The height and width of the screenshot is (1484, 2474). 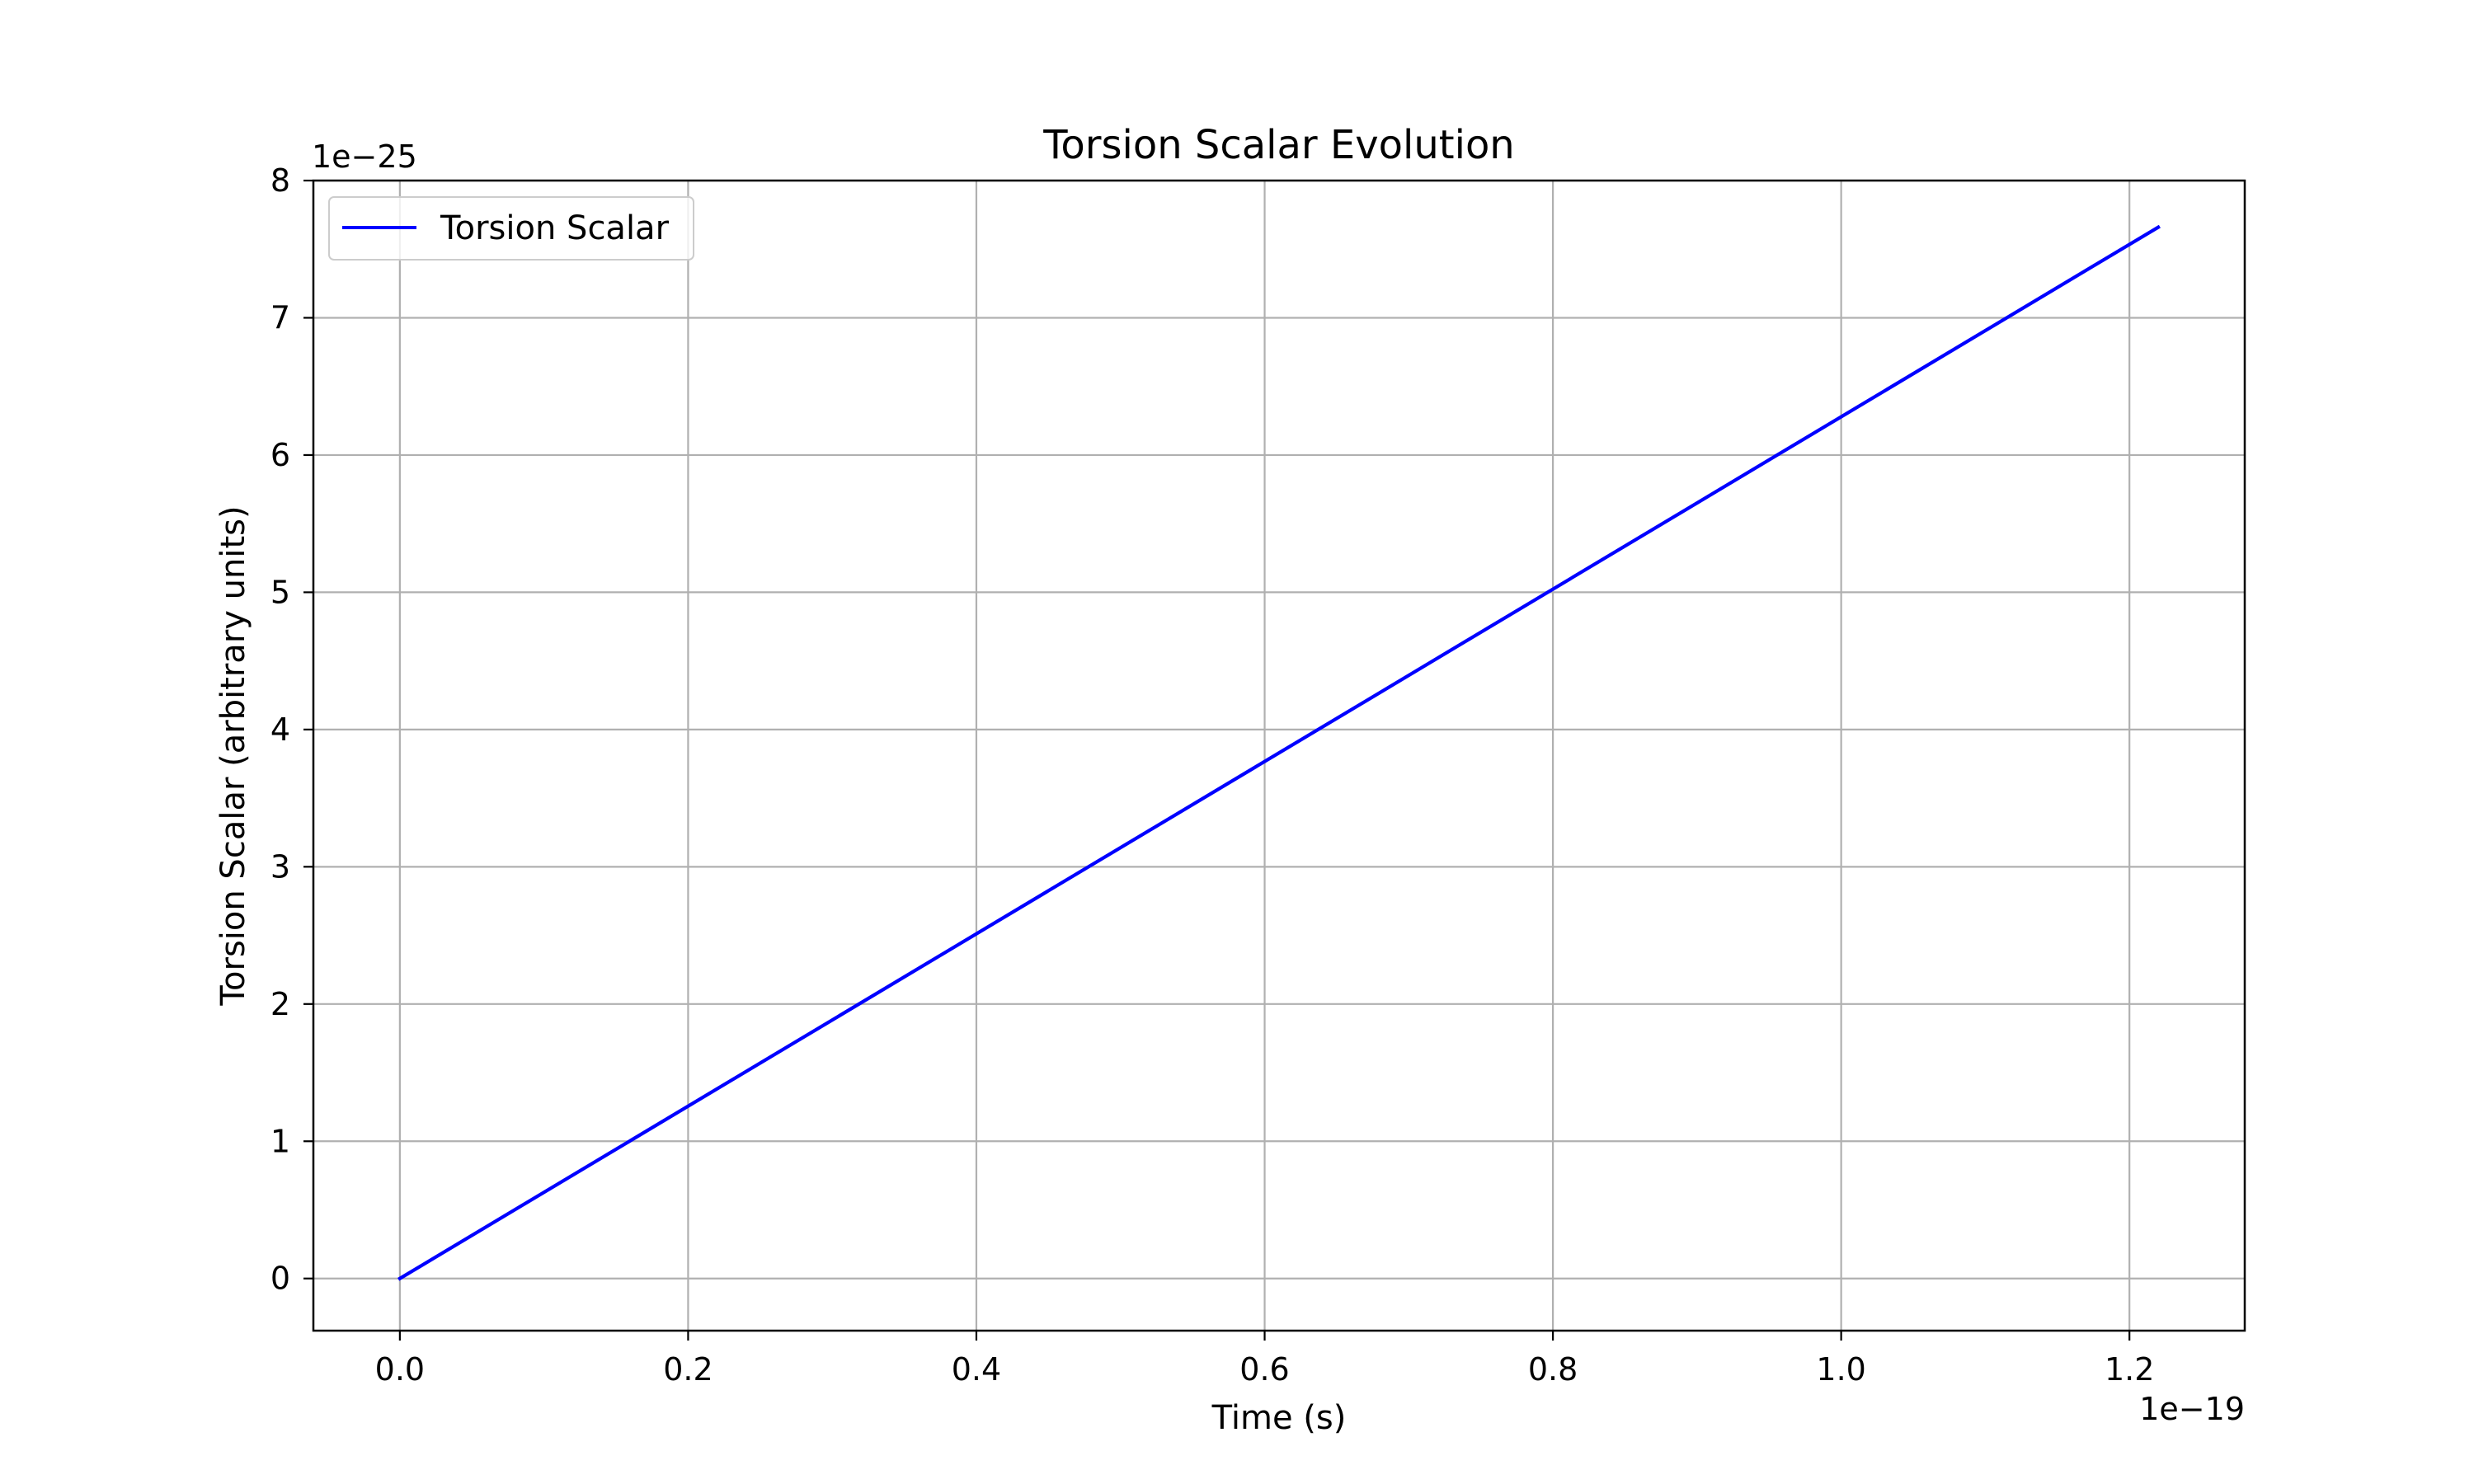 What do you see at coordinates (280, 729) in the screenshot?
I see `y-tick-label-4: 4` at bounding box center [280, 729].